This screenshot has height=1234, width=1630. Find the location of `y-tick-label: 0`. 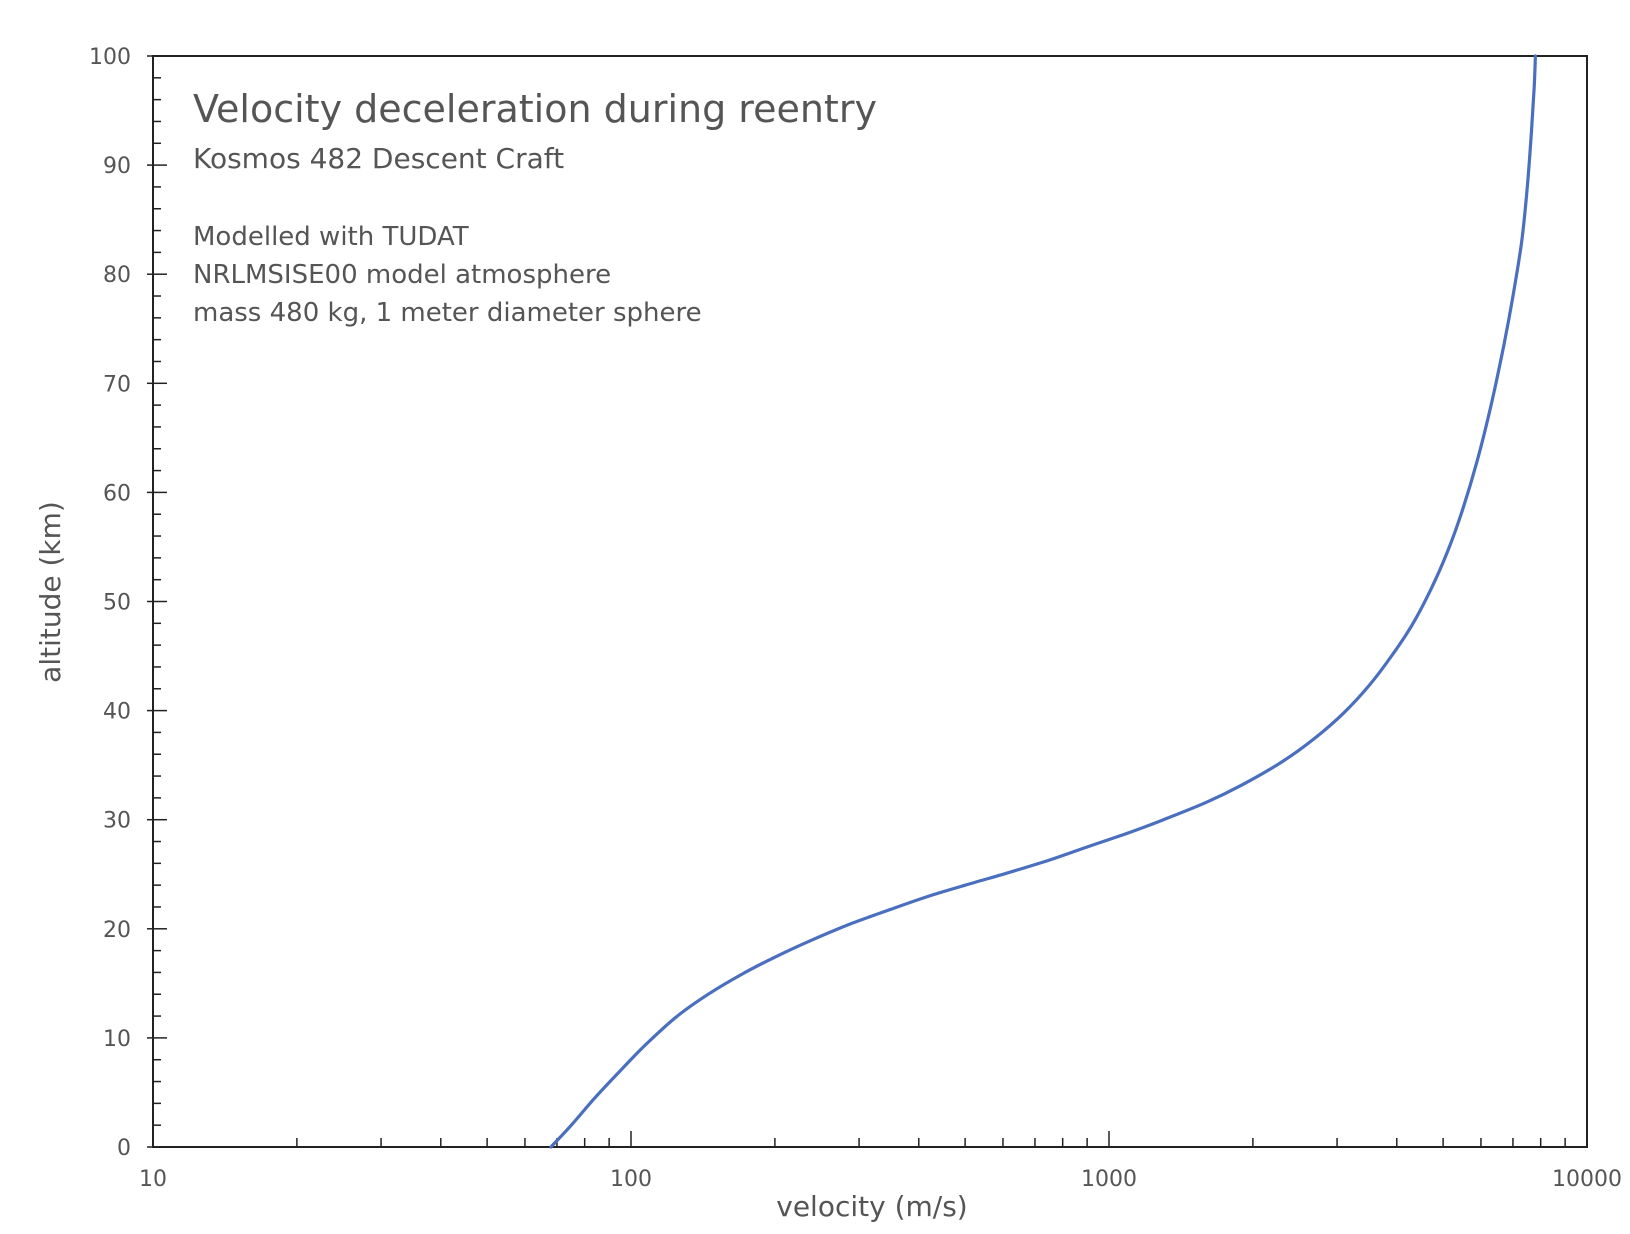

y-tick-label: 0 is located at coordinates (124, 1148).